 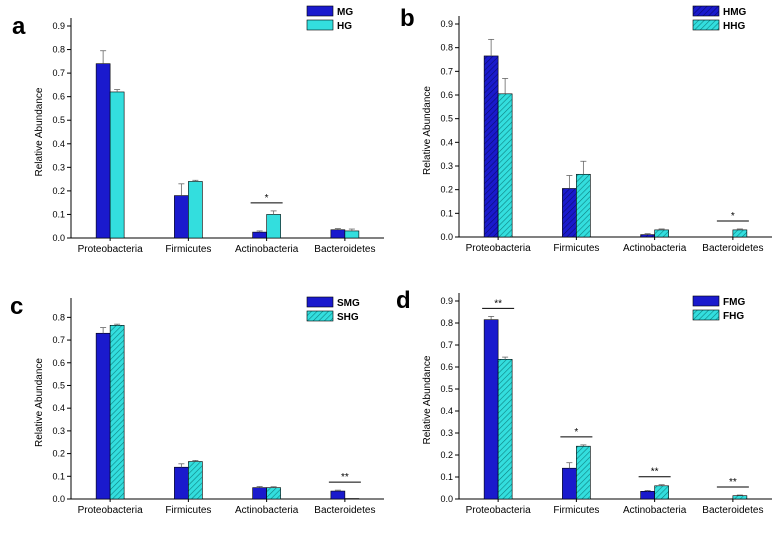 What do you see at coordinates (403, 300) in the screenshot?
I see `panel-label: d` at bounding box center [403, 300].